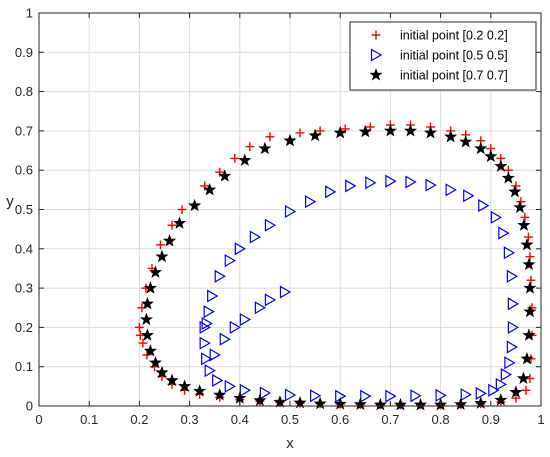  I want to click on legend-item: initial point [0.7 0.7], so click(438, 75).